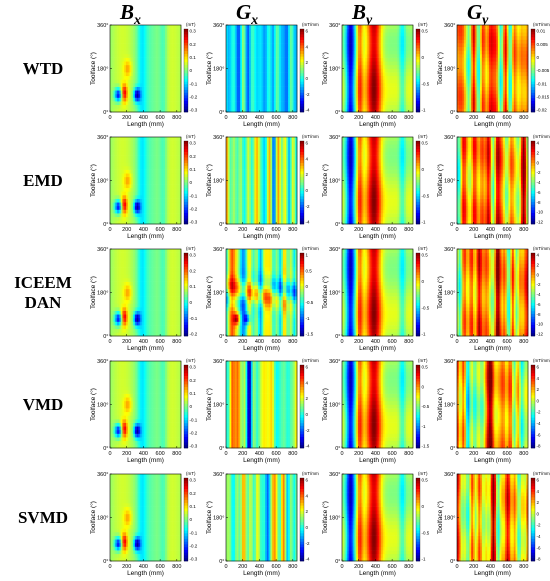 The height and width of the screenshot is (581, 550). I want to click on x-tick-label: 800, so click(523, 118).